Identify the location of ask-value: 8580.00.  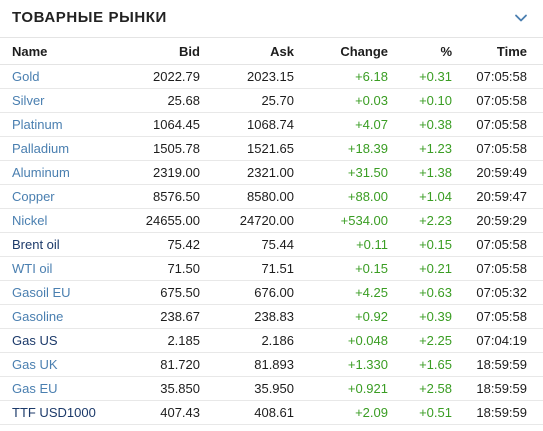
(247, 196).